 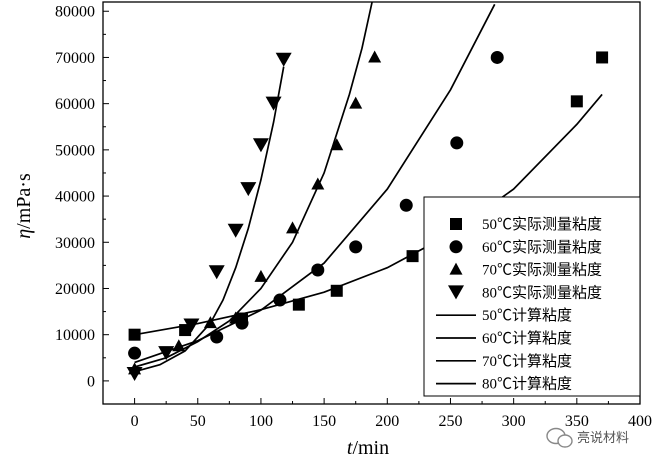 What do you see at coordinates (324, 421) in the screenshot?
I see `x-tick-label: 150` at bounding box center [324, 421].